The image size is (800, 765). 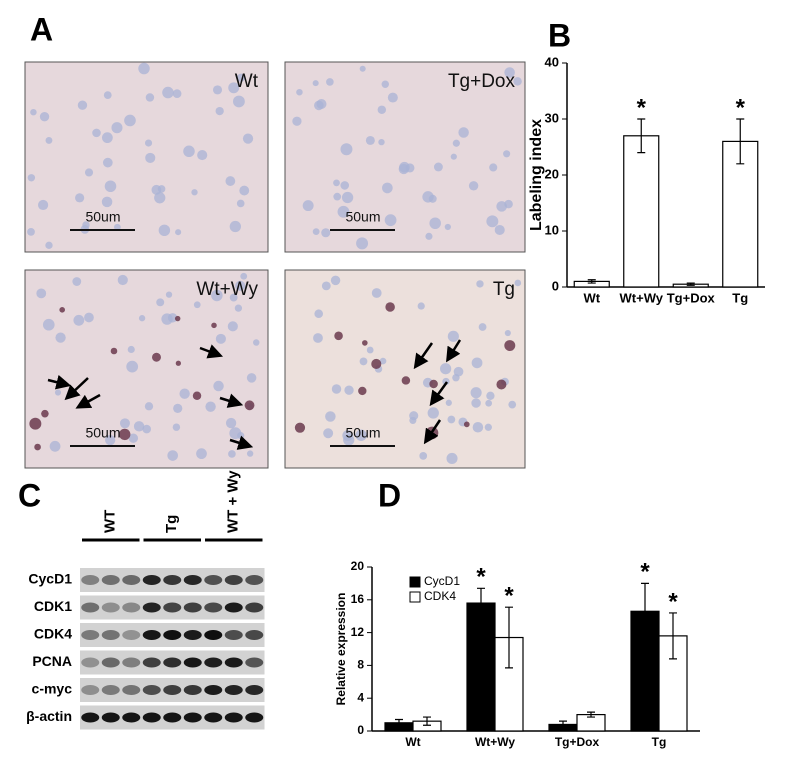 I want to click on y-tick-label: 0, so click(x=360, y=730).